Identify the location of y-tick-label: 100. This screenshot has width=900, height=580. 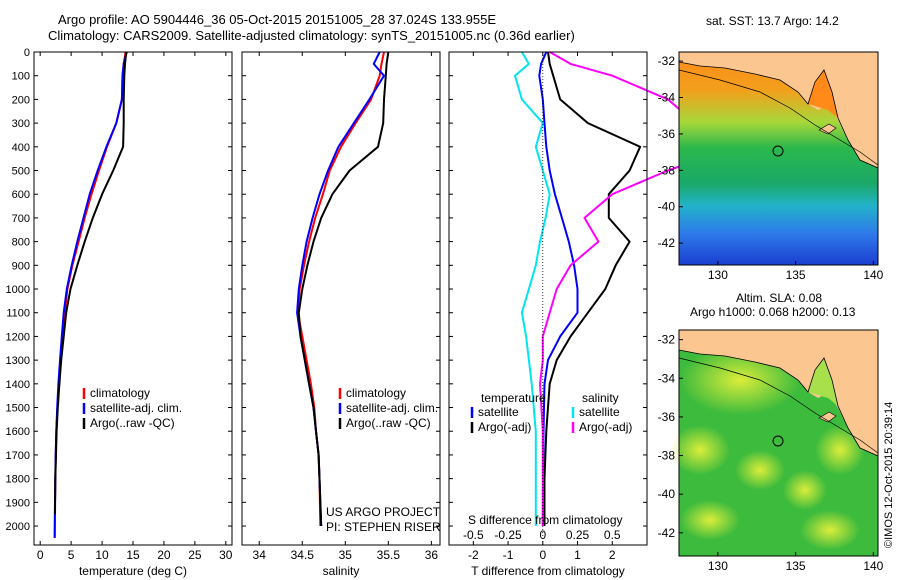
(21, 77).